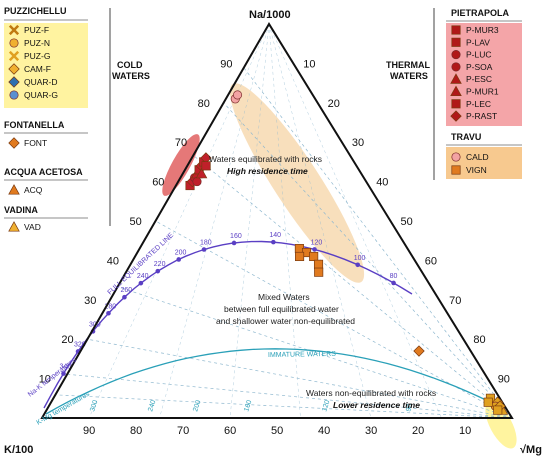 This screenshot has width=550, height=464. What do you see at coordinates (326, 405) in the screenshot?
I see `kmg-temp-label: 120` at bounding box center [326, 405].